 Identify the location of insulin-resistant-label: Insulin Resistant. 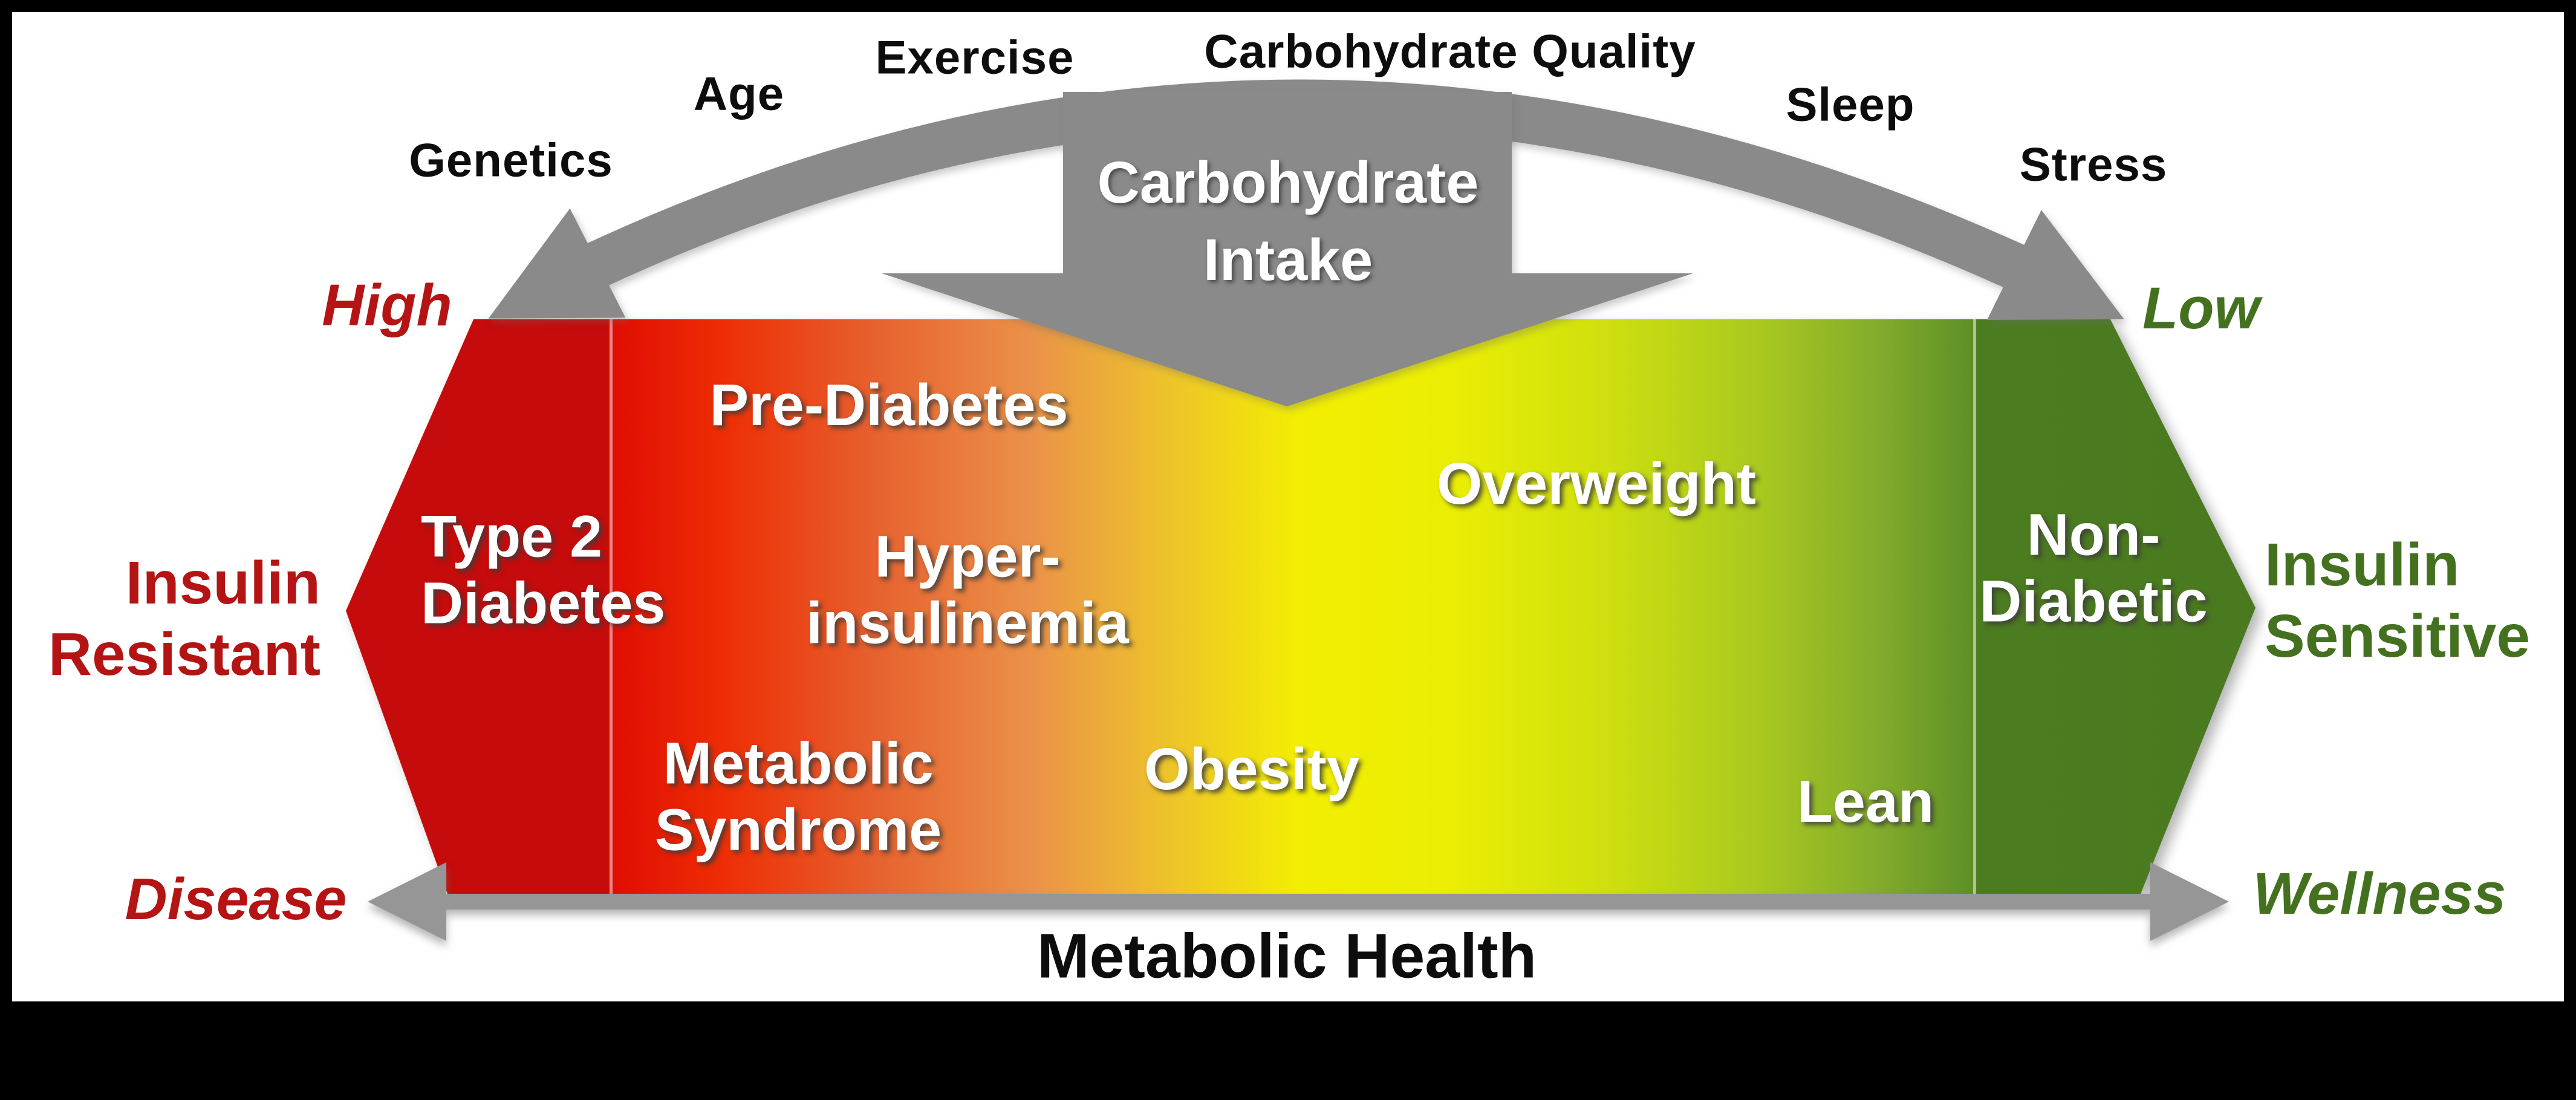
(184, 618).